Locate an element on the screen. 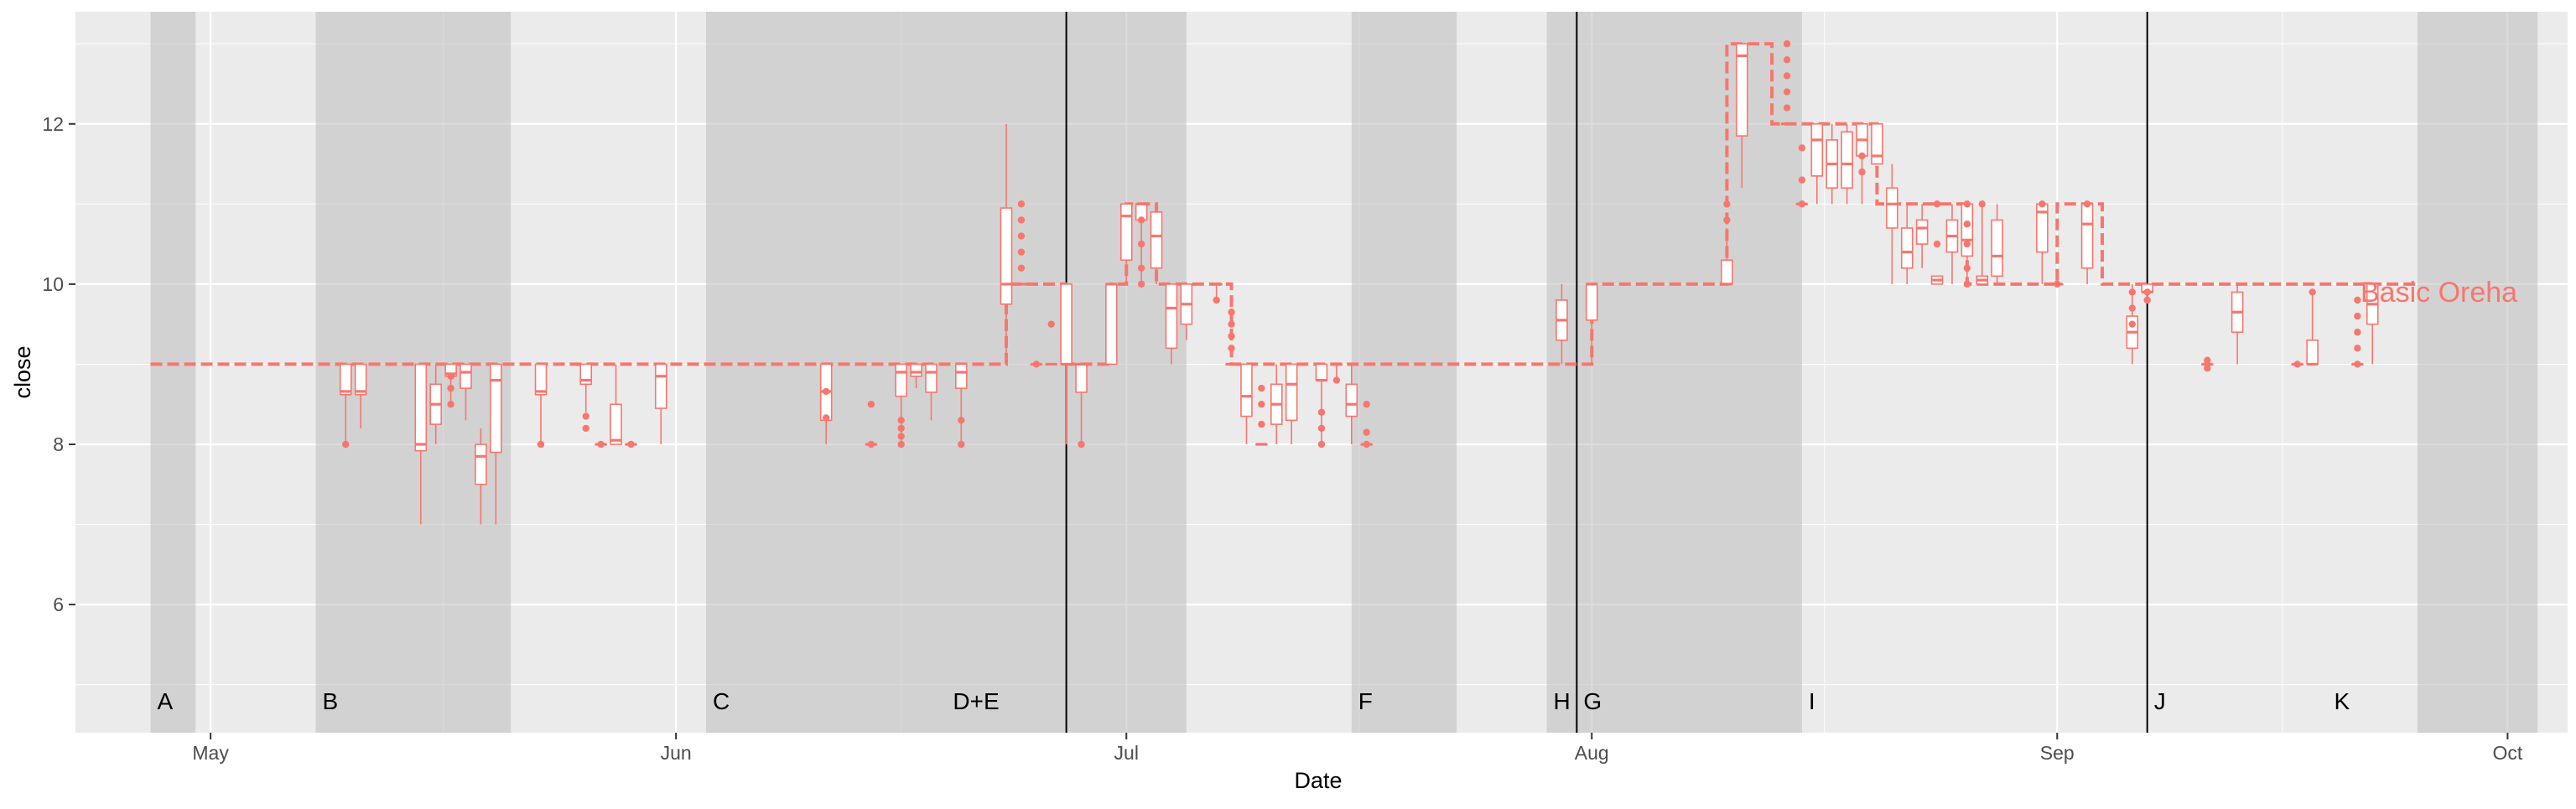 This screenshot has height=809, width=2576. region-annotation: D+E is located at coordinates (976, 701).